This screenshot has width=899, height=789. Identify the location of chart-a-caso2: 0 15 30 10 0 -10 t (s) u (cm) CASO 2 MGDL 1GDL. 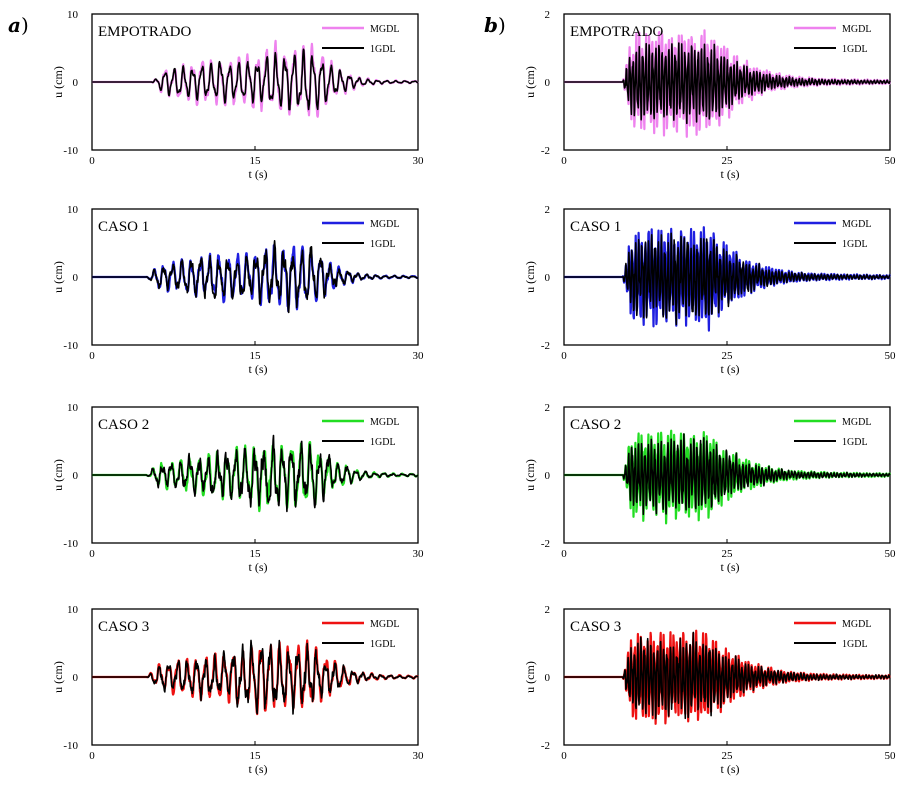
(237, 488).